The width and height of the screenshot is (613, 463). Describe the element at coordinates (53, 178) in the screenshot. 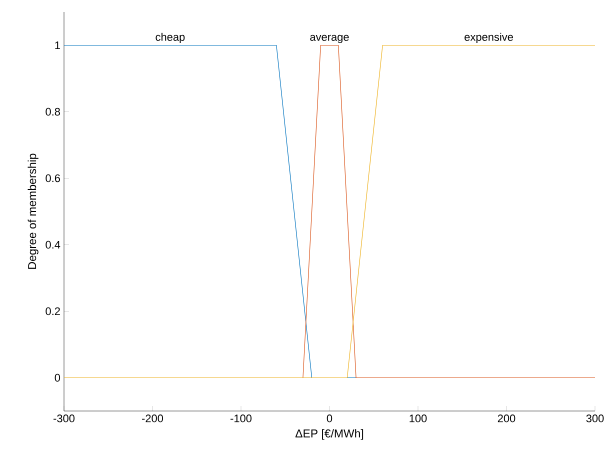

I see `y-tick-label: 0.6` at that location.